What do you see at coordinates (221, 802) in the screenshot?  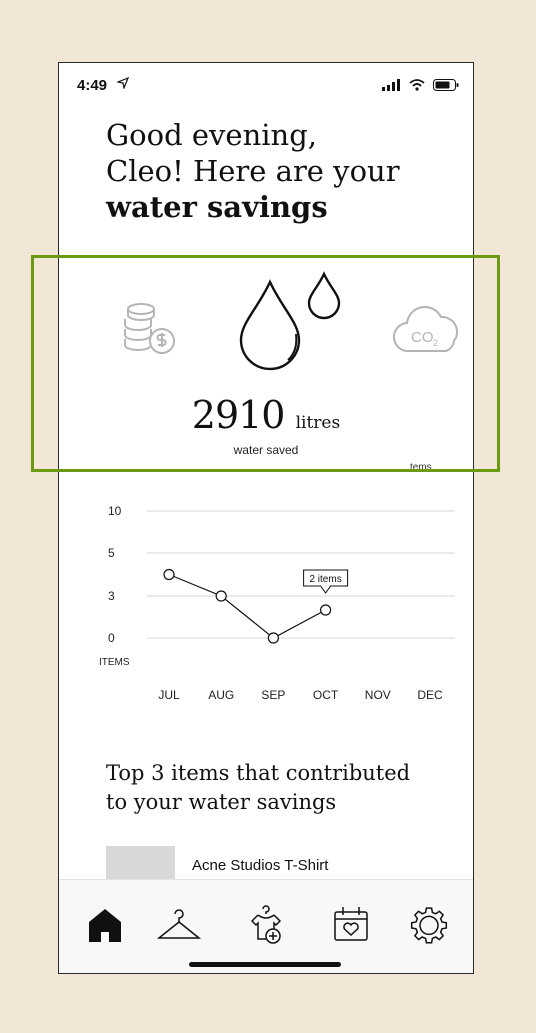 I see `top-items-title-line-2: to your water savings` at bounding box center [221, 802].